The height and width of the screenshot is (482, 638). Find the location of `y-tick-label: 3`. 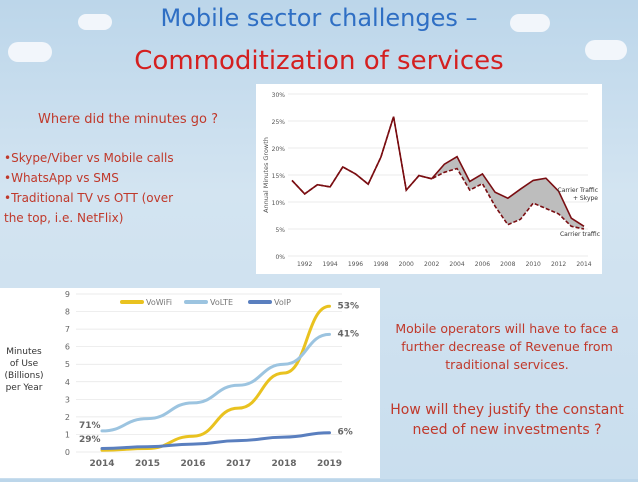

y-tick-label: 3 is located at coordinates (67, 399).